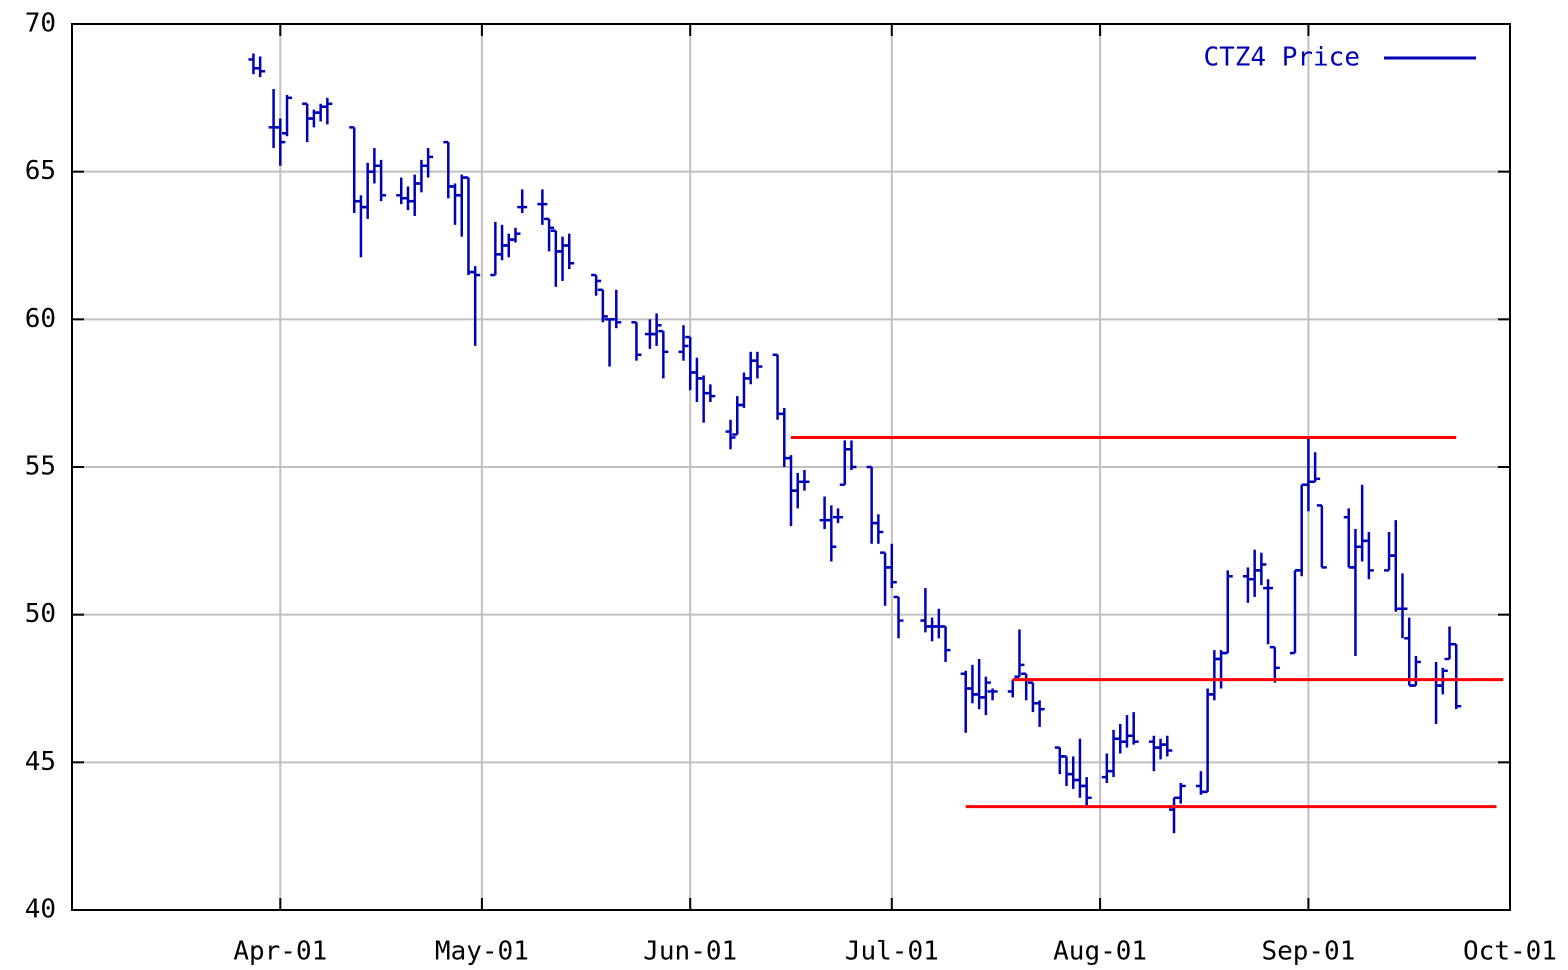 The width and height of the screenshot is (1568, 970). Describe the element at coordinates (40, 910) in the screenshot. I see `y-tick-label: 40` at that location.